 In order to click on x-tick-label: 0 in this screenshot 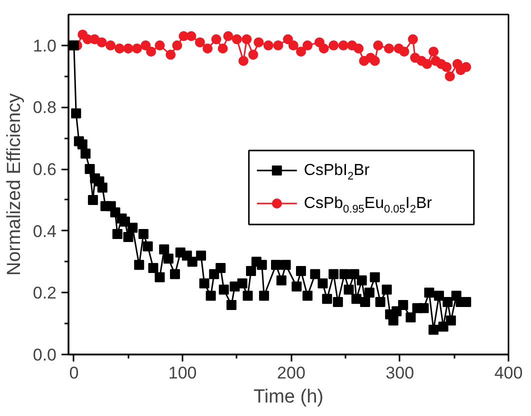, I will do `click(74, 373)`.